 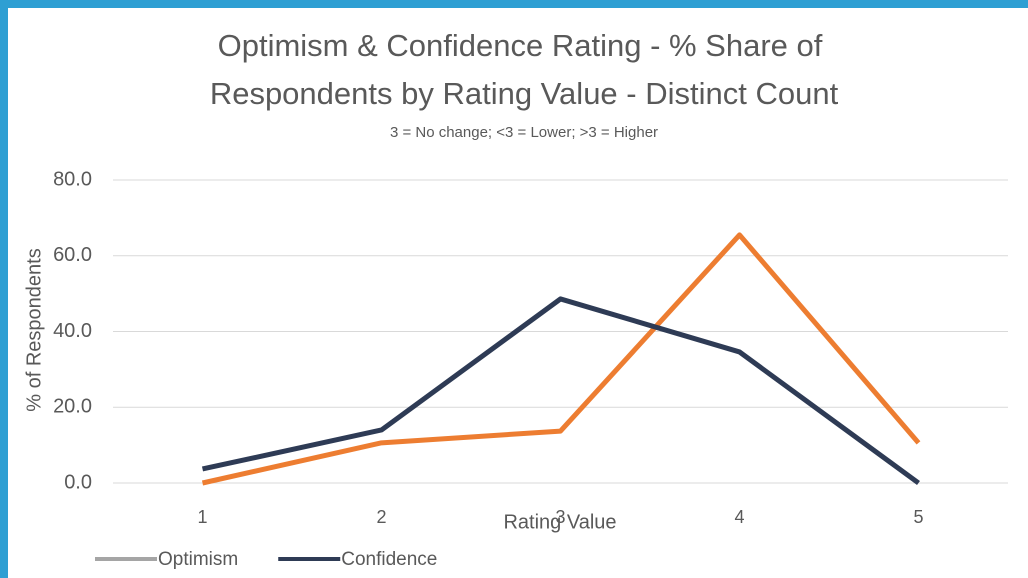 I want to click on x-tick-label: 5, so click(x=918, y=517).